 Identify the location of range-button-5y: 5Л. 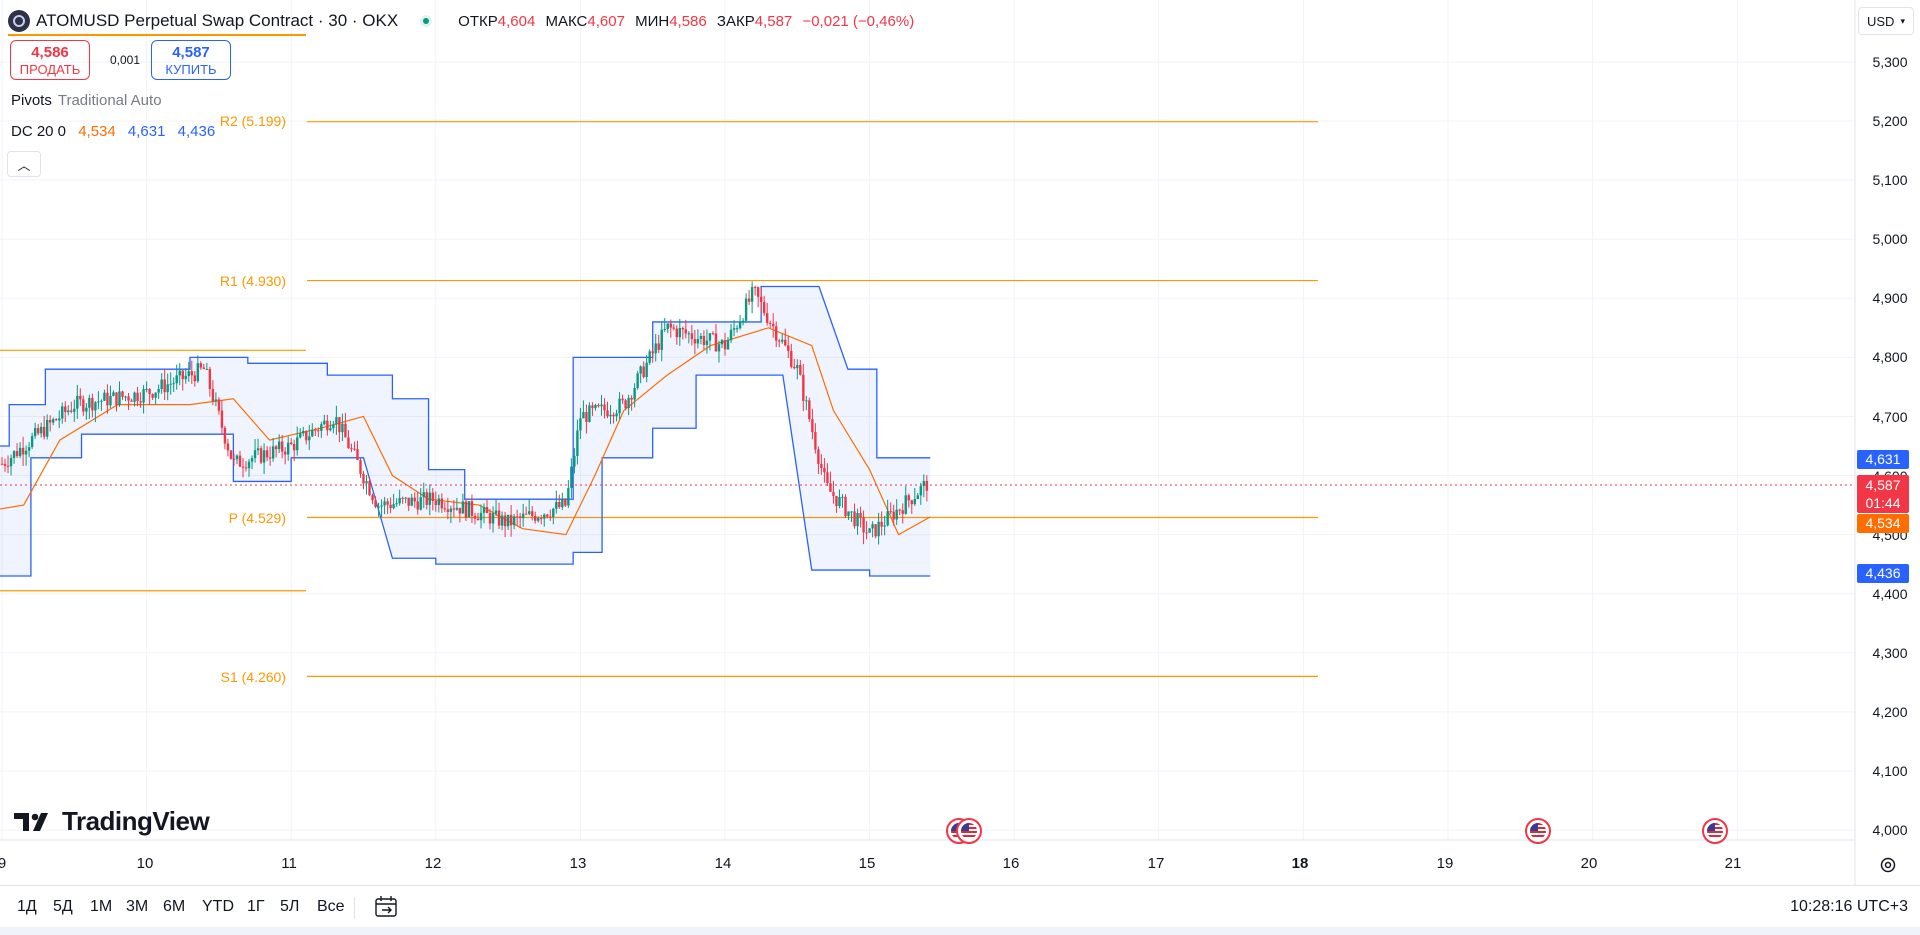
(290, 906).